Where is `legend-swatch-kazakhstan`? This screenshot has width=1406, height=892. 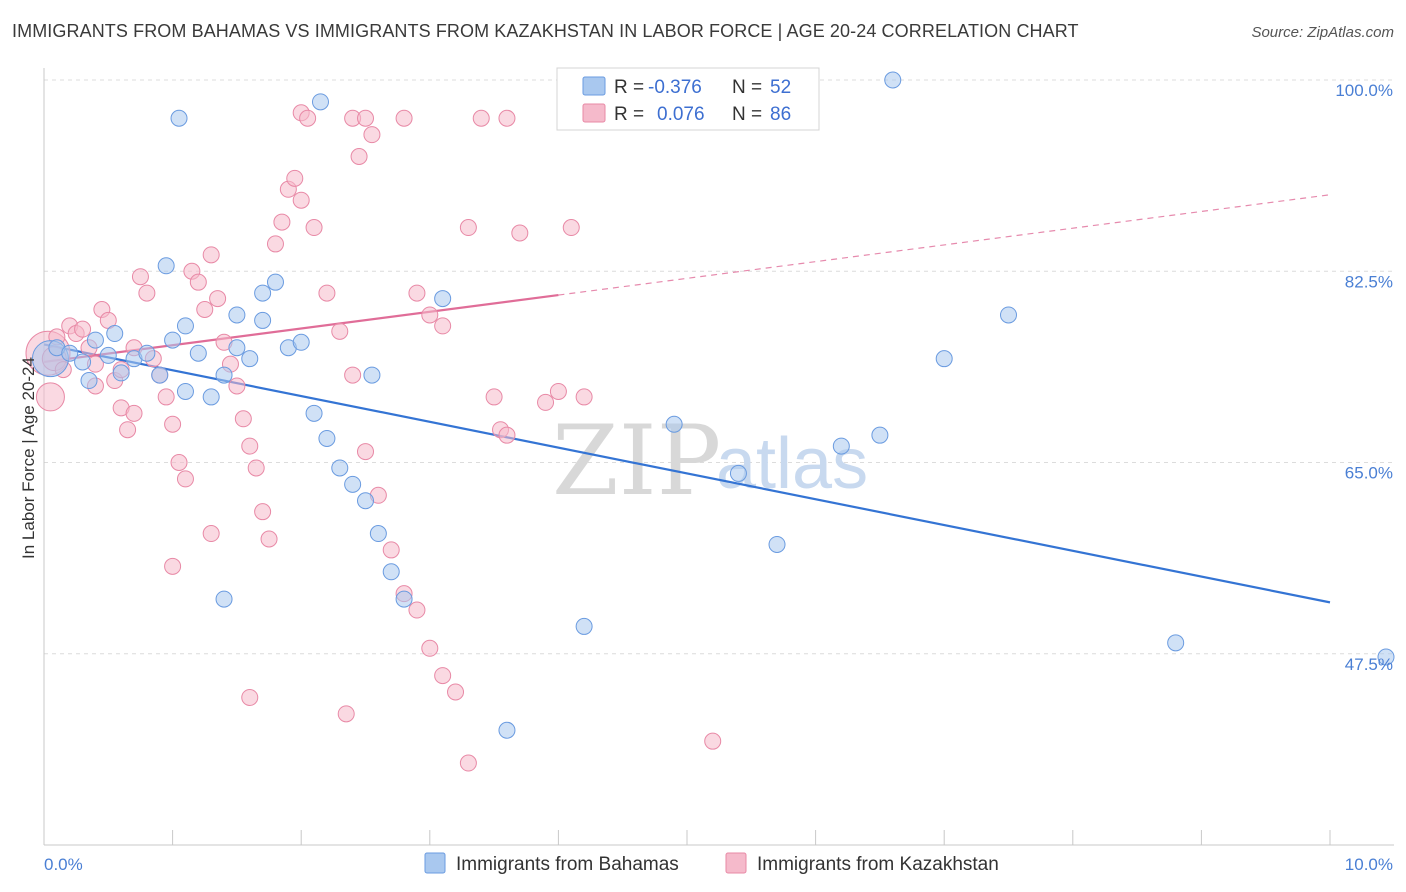
legend-swatch-kazakhstan is located at coordinates (594, 113).